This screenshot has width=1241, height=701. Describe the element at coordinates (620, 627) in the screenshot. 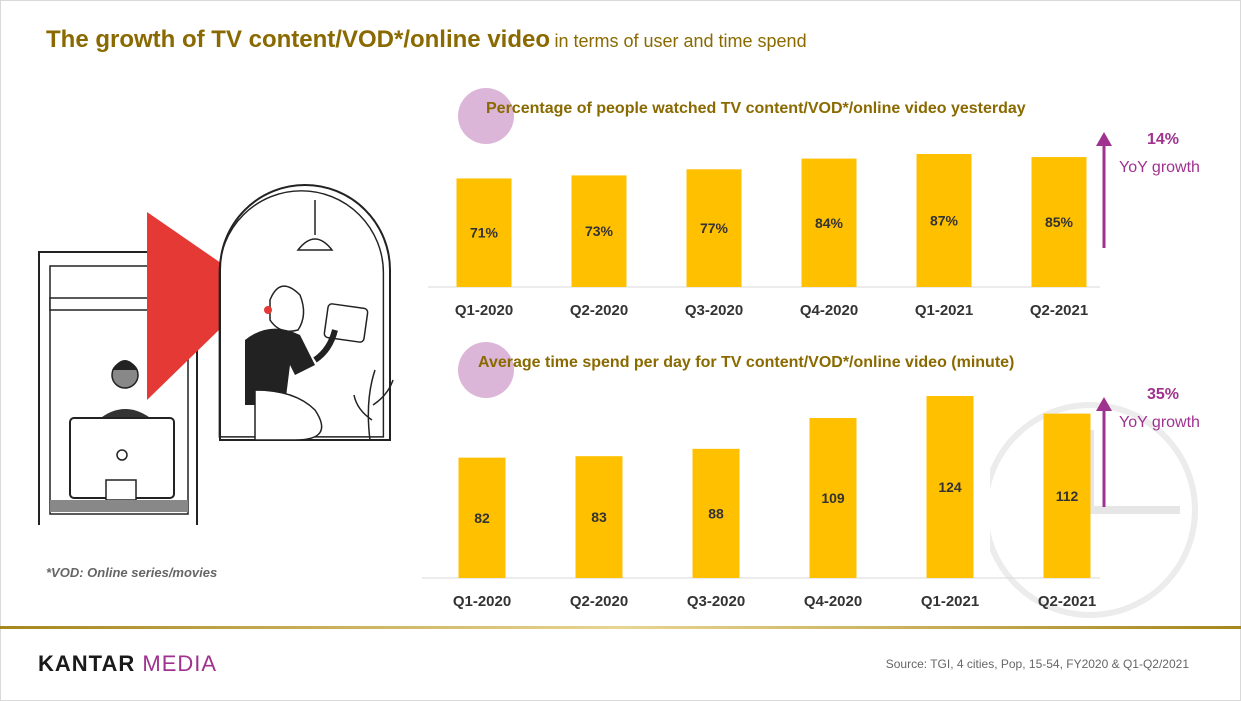

I see `footer-divider` at that location.